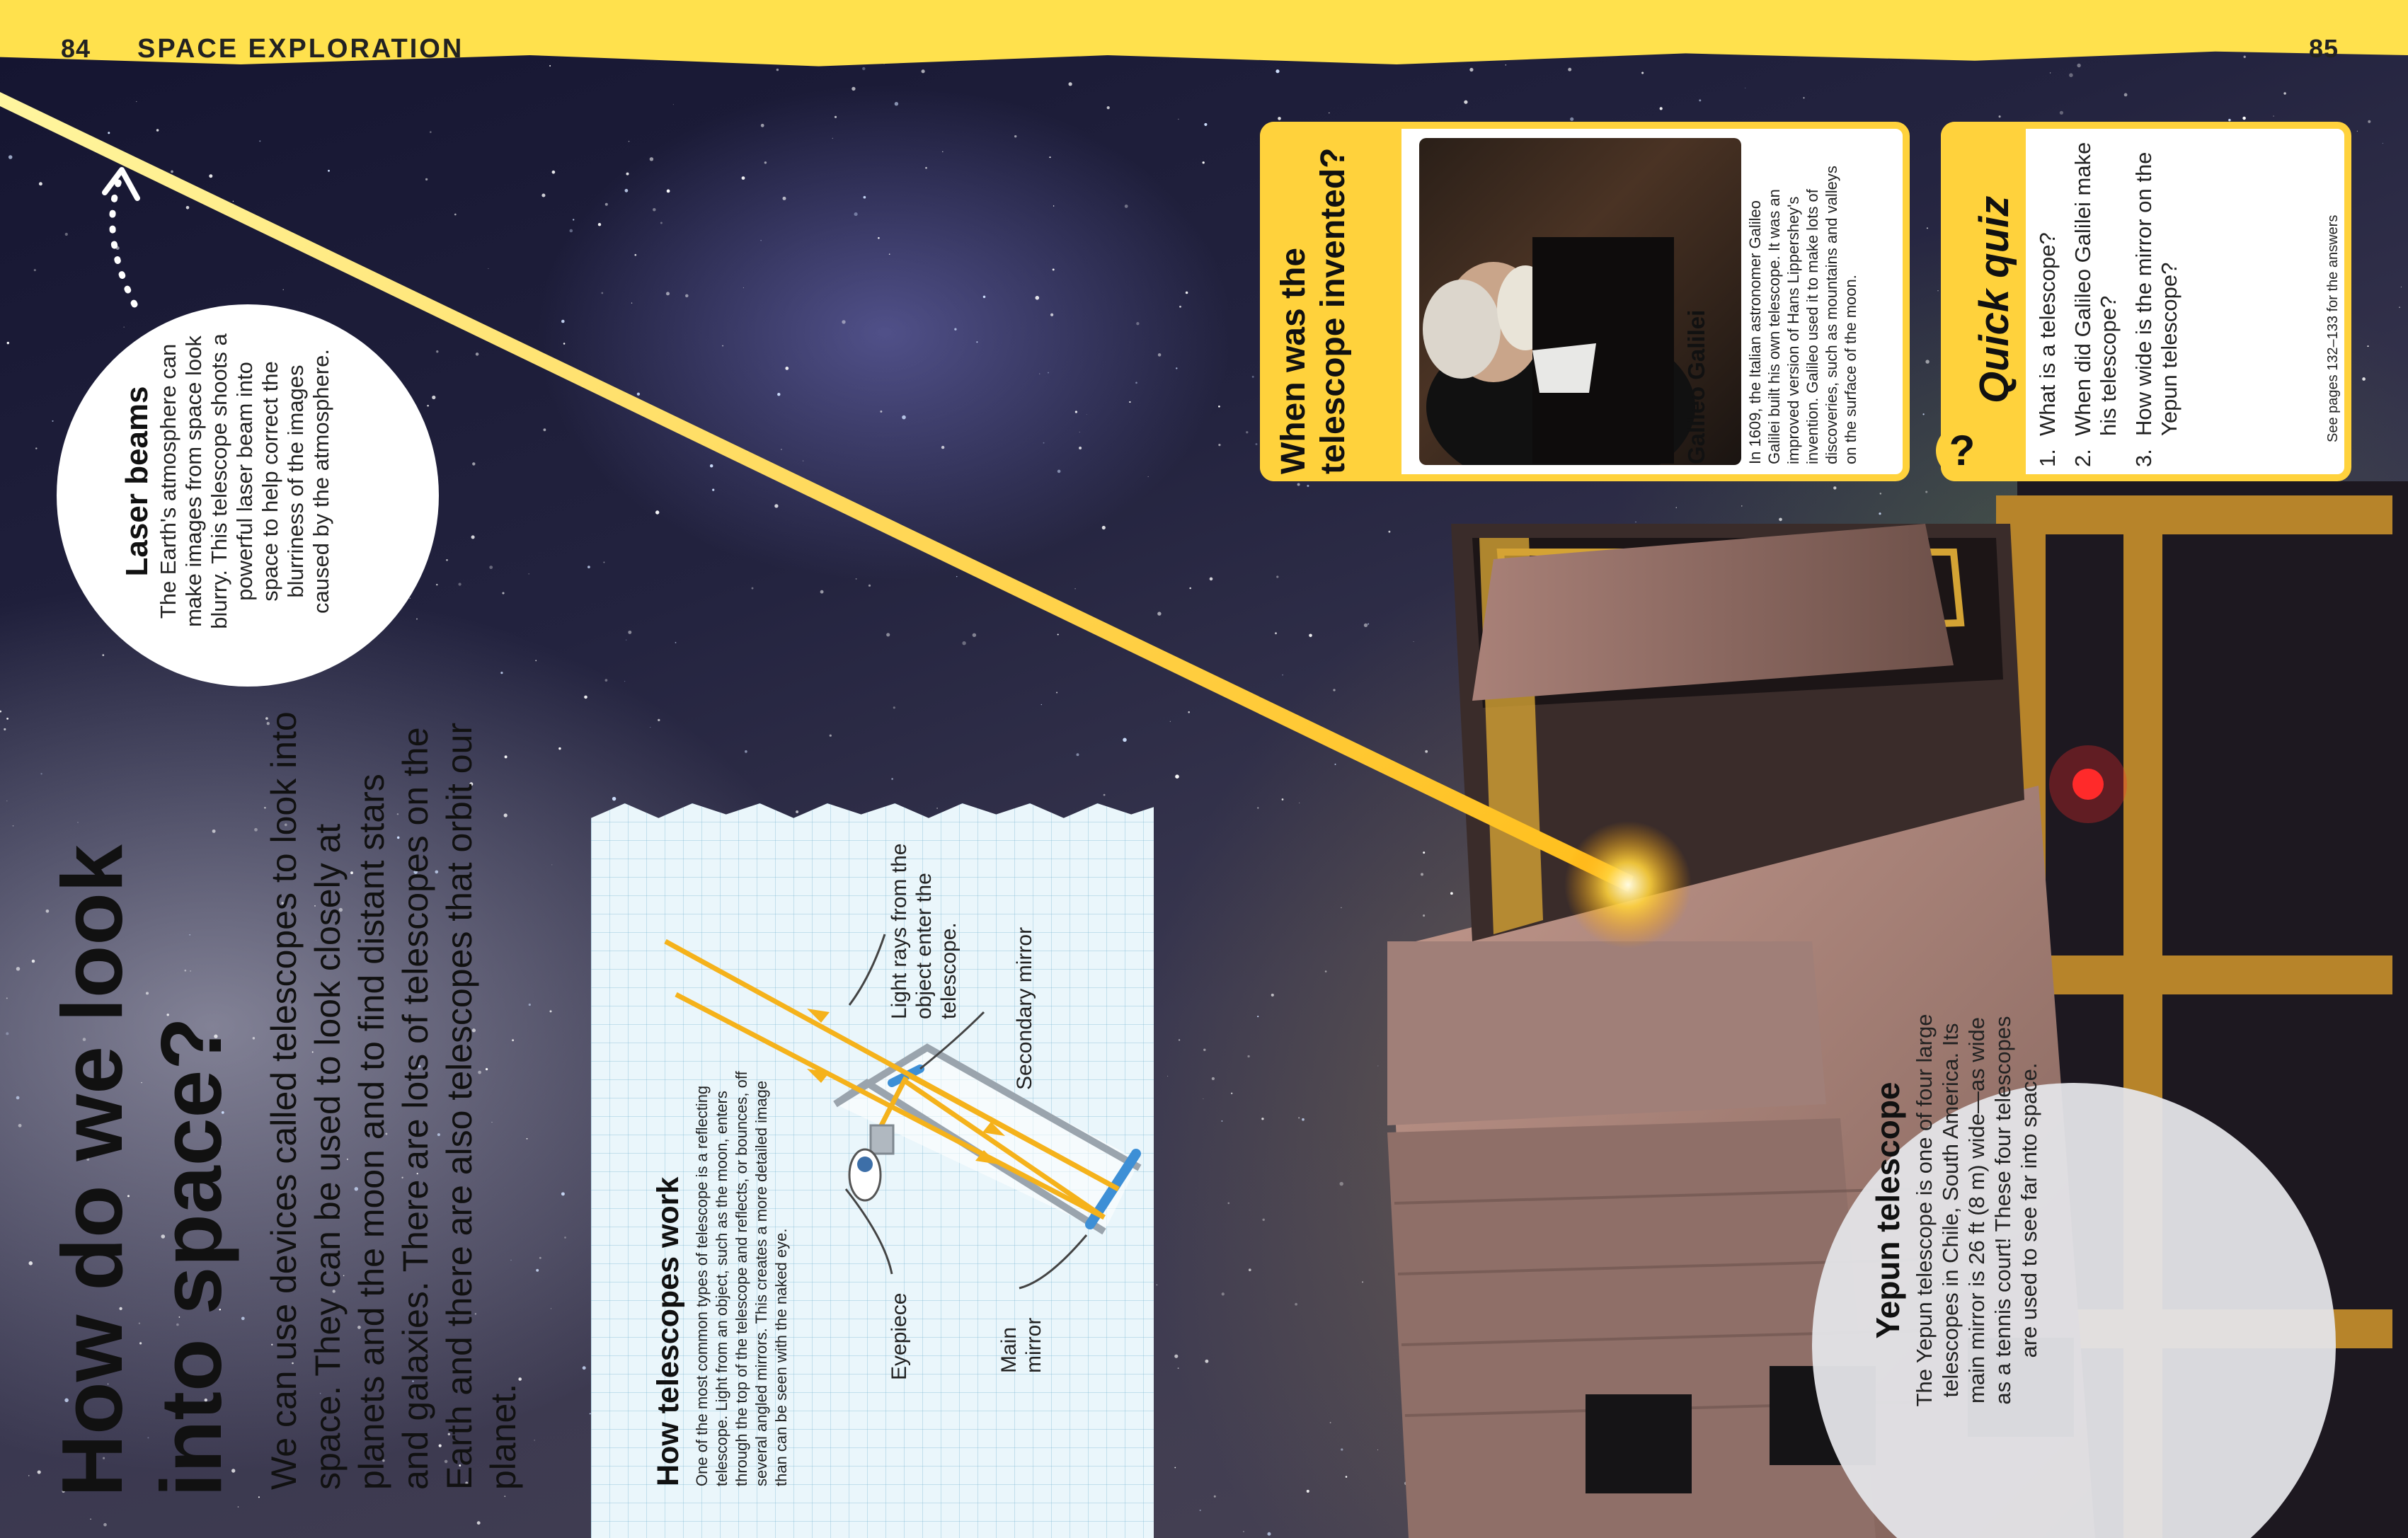 This screenshot has height=1538, width=2408. I want to click on quick-quiz-title: Quick quiz, so click(1994, 299).